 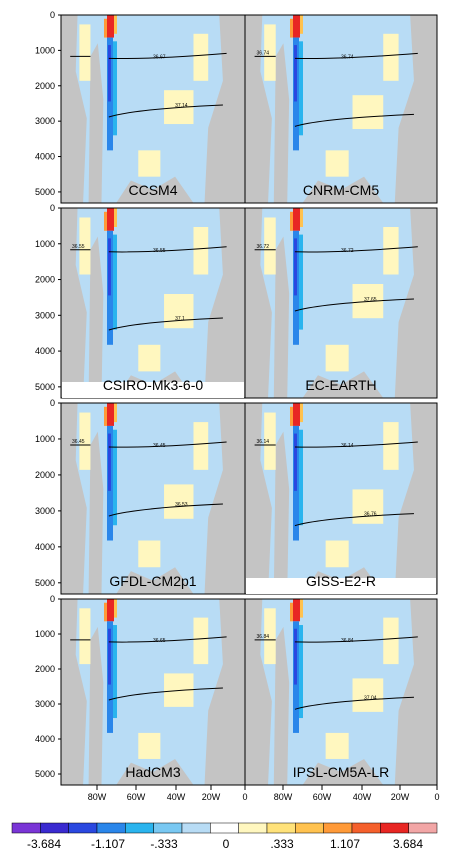 I want to click on contour-label: 36.76, so click(x=370, y=515).